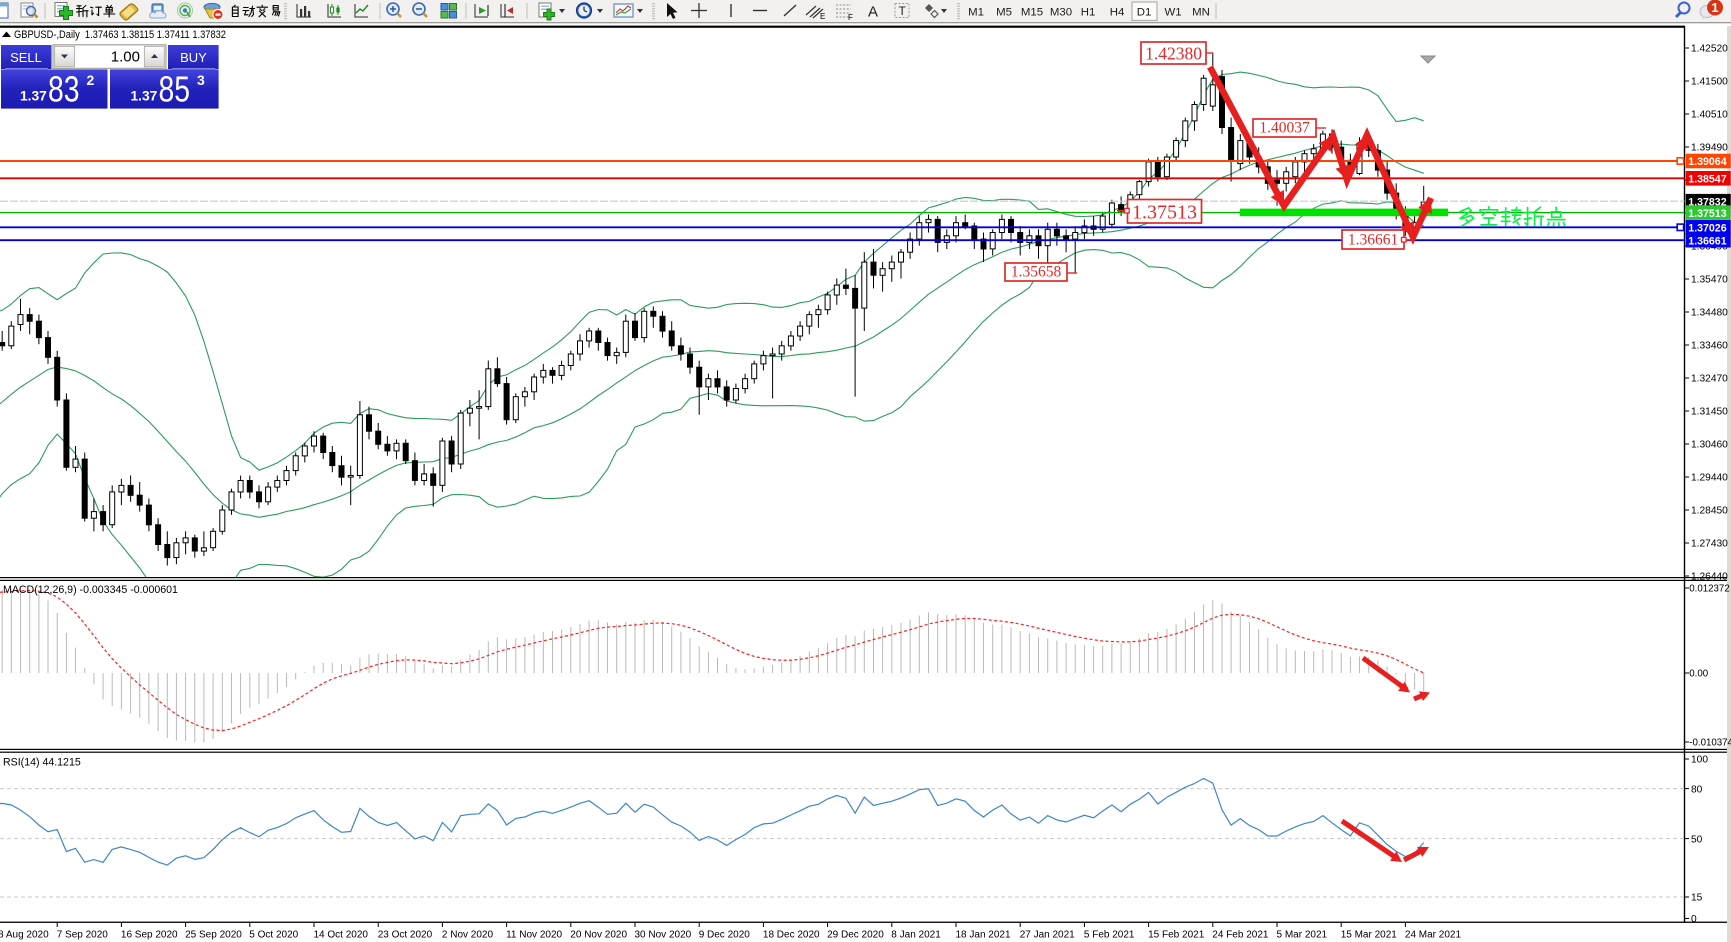 The image size is (1731, 942). Describe the element at coordinates (1176, 935) in the screenshot. I see `svg-text: 15 Feb 2021` at that location.